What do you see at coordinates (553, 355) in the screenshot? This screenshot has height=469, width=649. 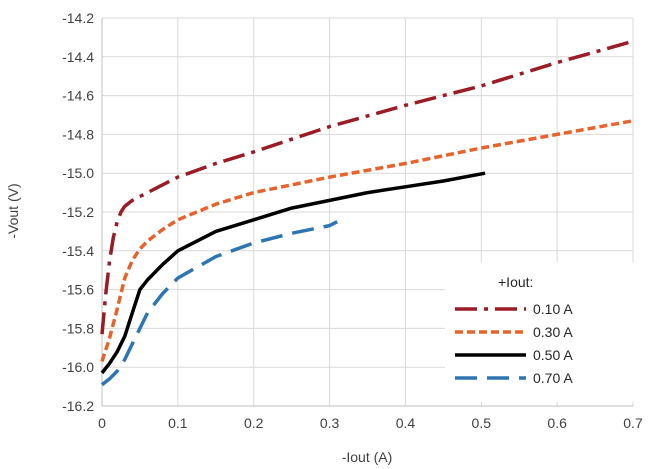 I see `legend-label-3: 0.50 A` at bounding box center [553, 355].